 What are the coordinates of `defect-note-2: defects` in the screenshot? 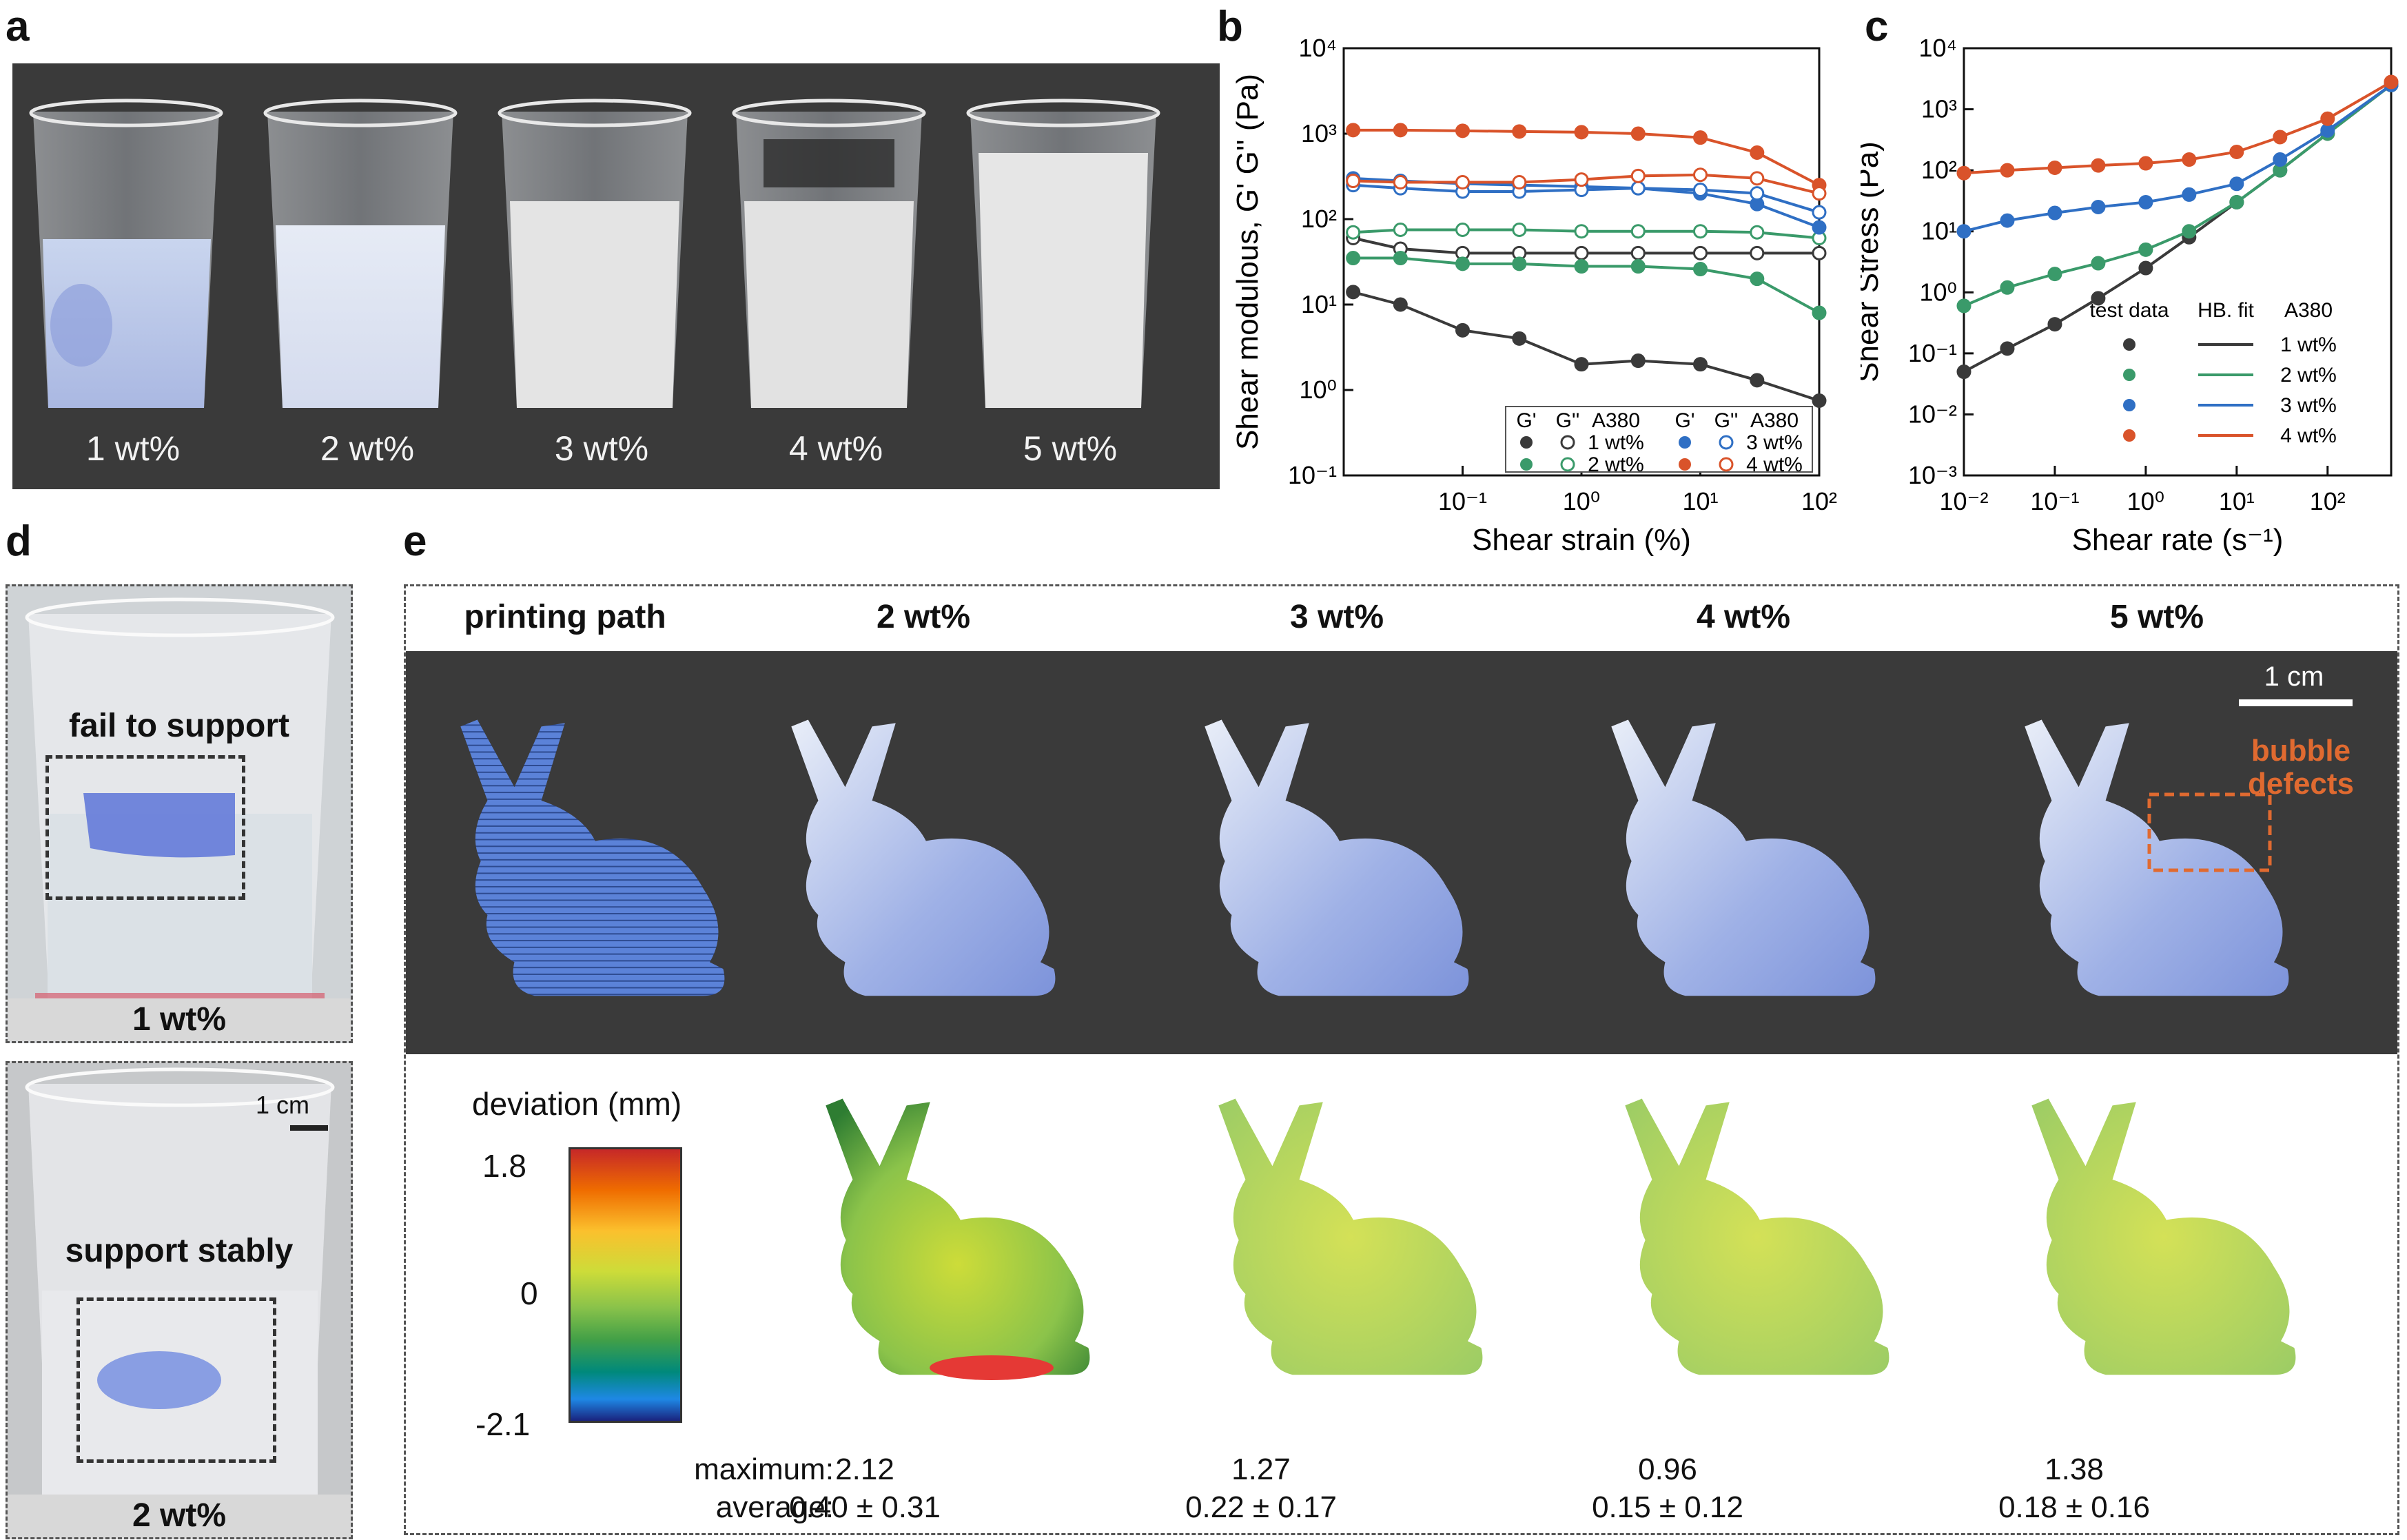 It's located at (2301, 784).